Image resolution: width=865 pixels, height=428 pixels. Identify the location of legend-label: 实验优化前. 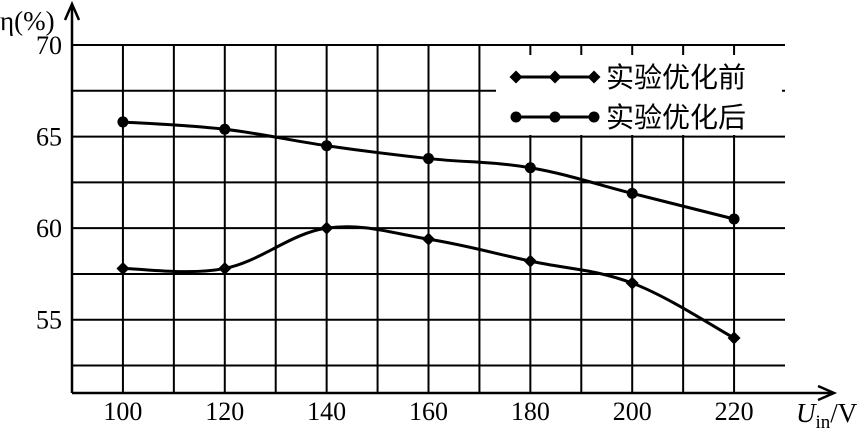
(676, 77).